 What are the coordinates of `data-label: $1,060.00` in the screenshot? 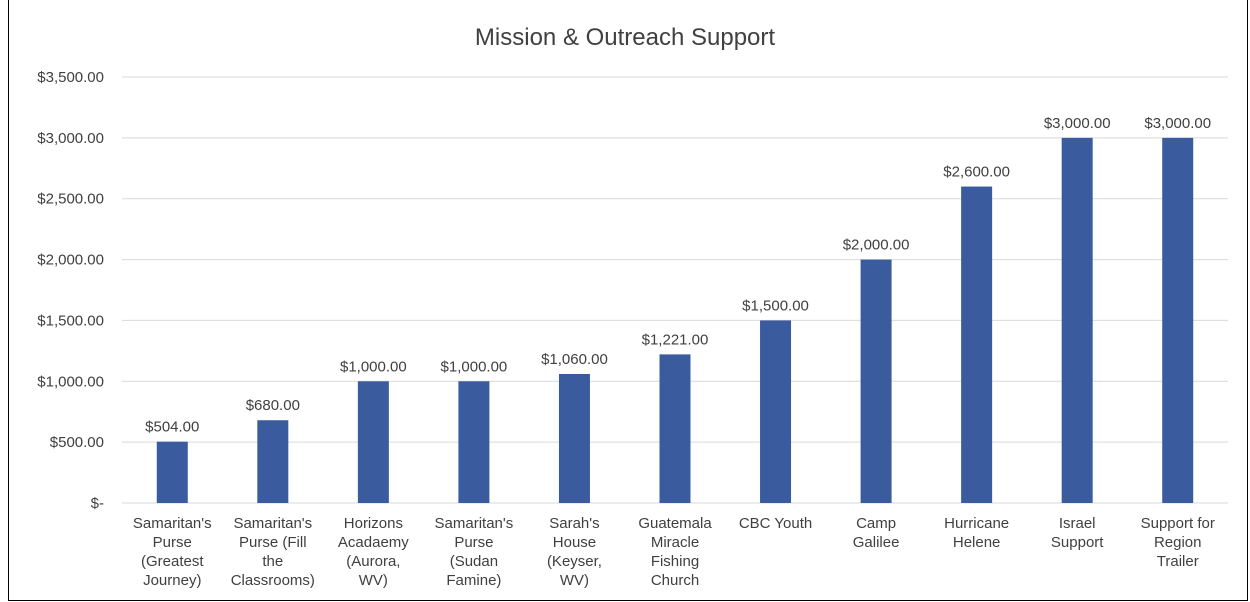 It's located at (574, 359).